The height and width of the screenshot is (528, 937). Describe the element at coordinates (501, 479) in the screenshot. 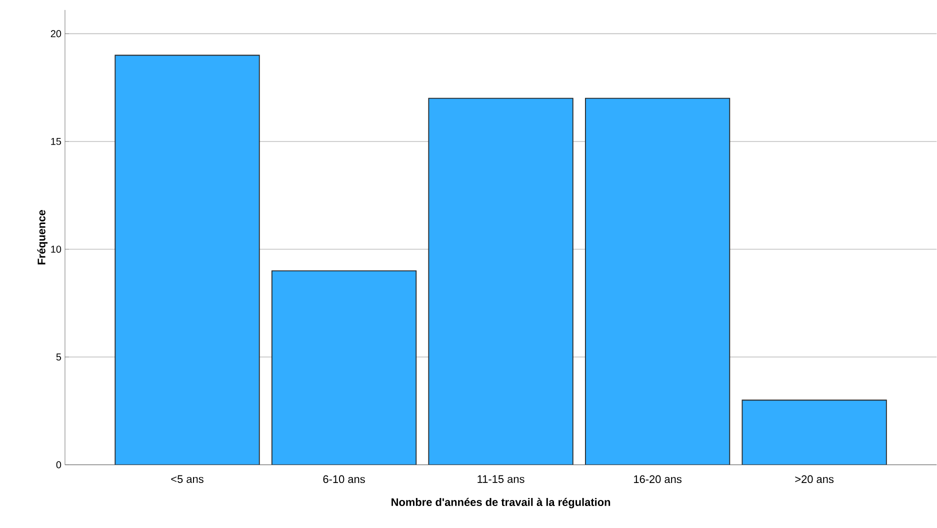

I see `x-tick-label: 11-15 ans` at that location.